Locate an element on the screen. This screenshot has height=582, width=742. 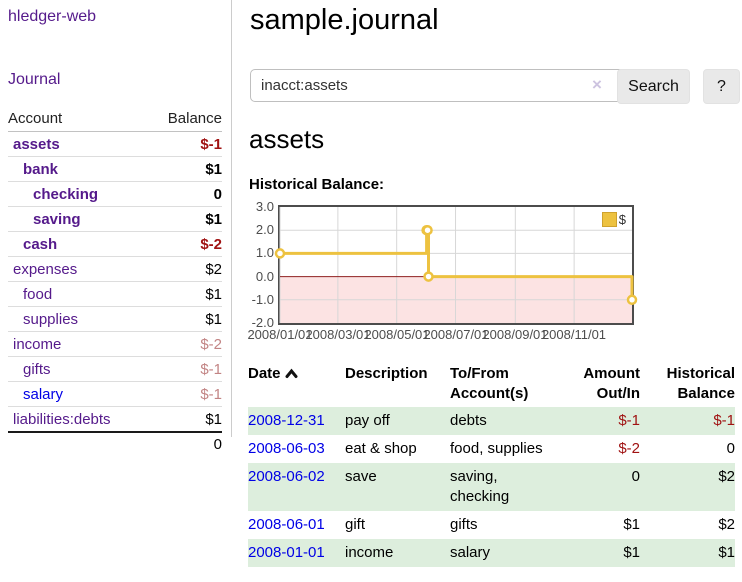
cell-tofrom: food, supplies is located at coordinates (496, 448).